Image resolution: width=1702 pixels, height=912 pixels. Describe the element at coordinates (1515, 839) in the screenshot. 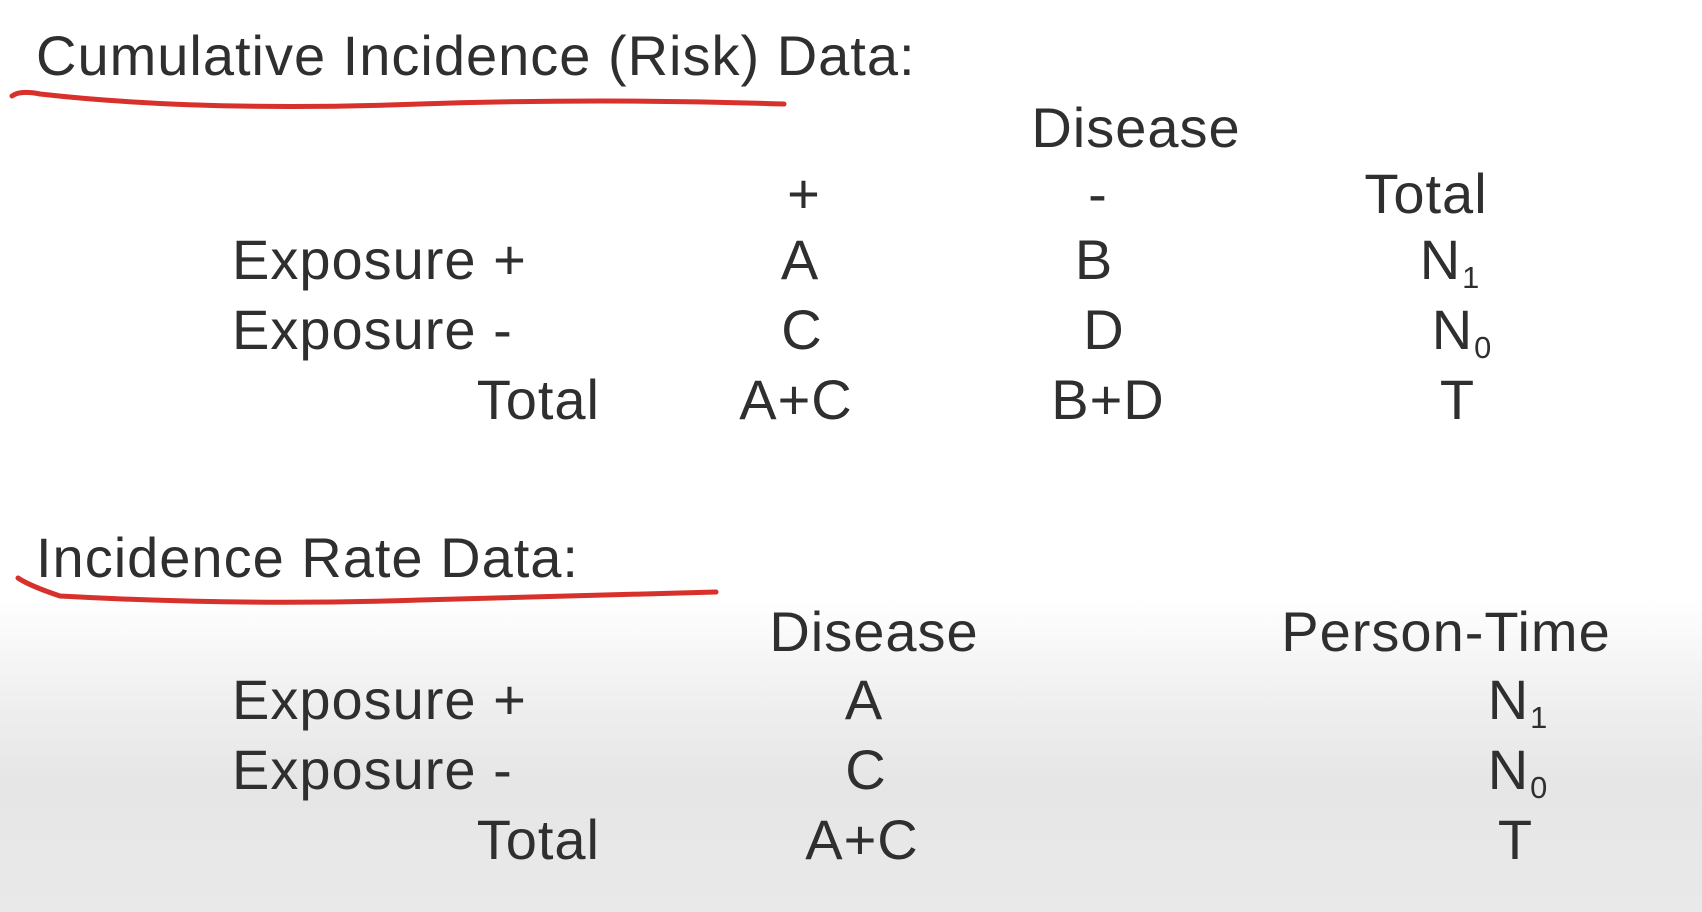

I see `section-2-total-t: T` at that location.